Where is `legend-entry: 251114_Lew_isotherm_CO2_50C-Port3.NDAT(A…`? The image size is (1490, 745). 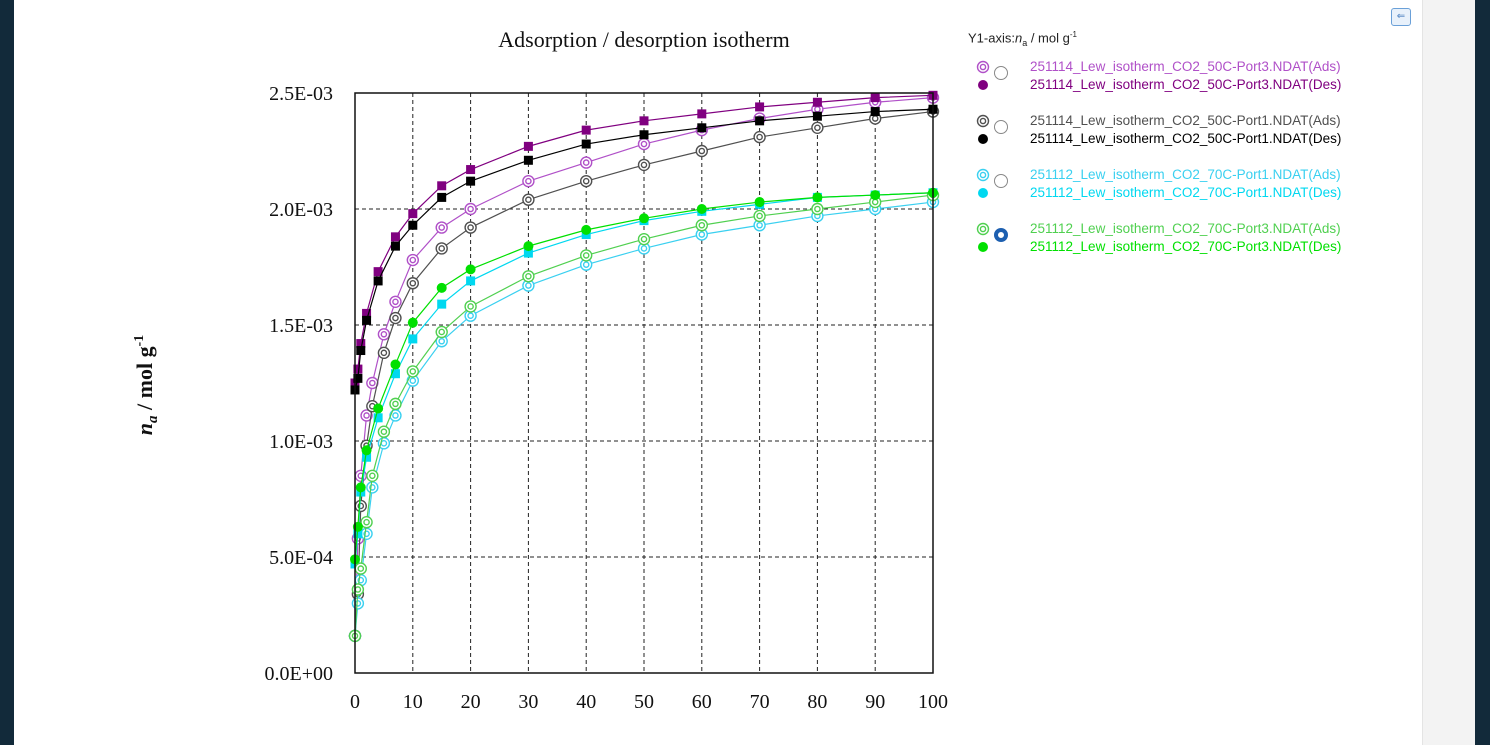 legend-entry: 251114_Lew_isotherm_CO2_50C-Port3.NDAT(A… is located at coordinates (1193, 67).